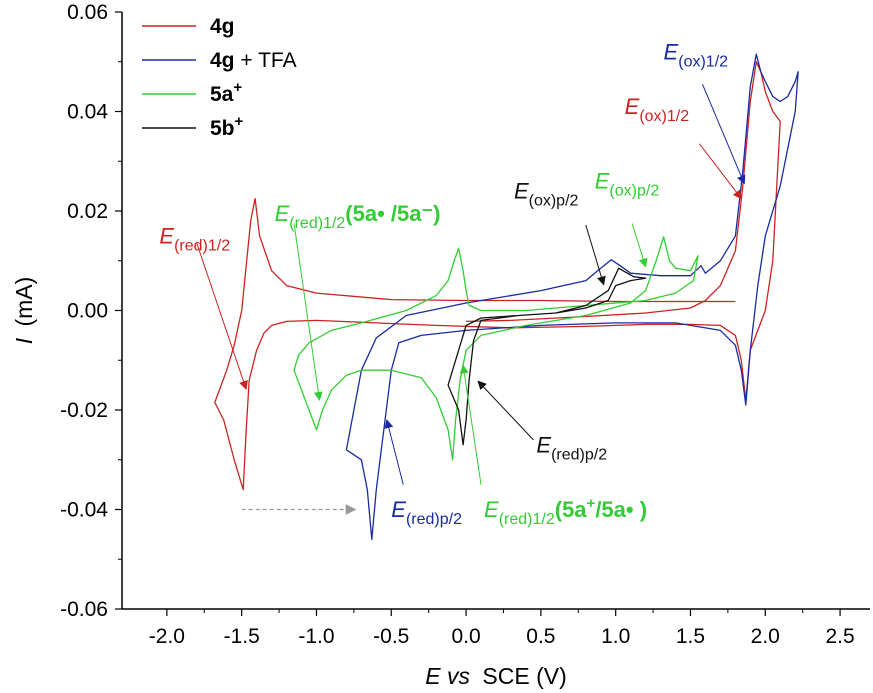 The height and width of the screenshot is (693, 873). What do you see at coordinates (690, 636) in the screenshot?
I see `x-tick-label: 1.5` at bounding box center [690, 636].